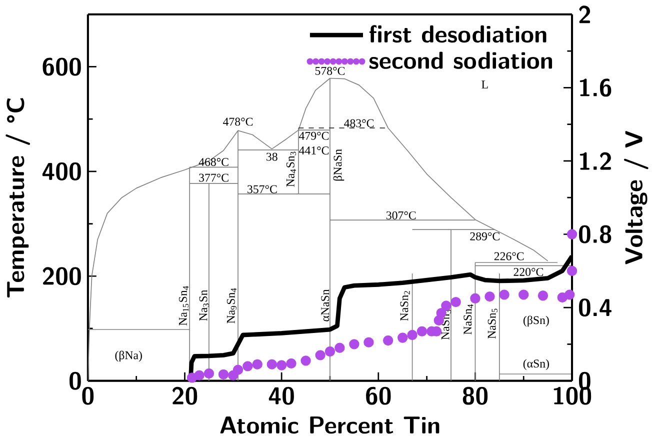  Describe the element at coordinates (330, 70) in the screenshot. I see `annotation: 578°C` at that location.